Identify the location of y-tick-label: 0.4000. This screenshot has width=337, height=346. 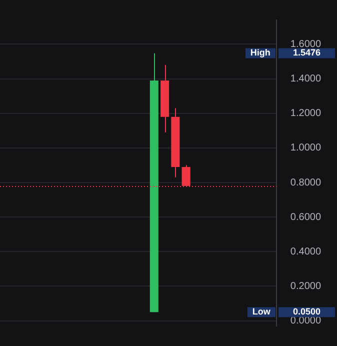
(306, 252).